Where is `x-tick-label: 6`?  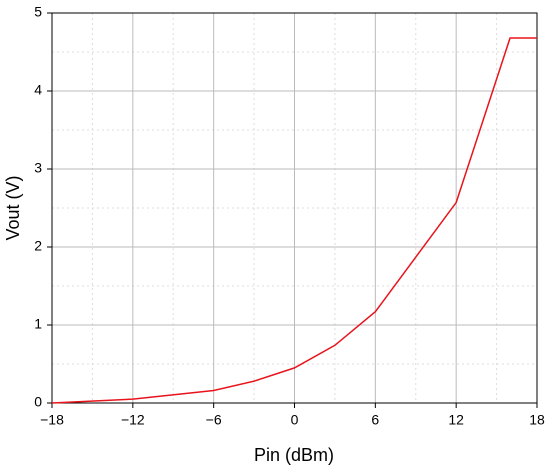 x-tick-label: 6 is located at coordinates (375, 420).